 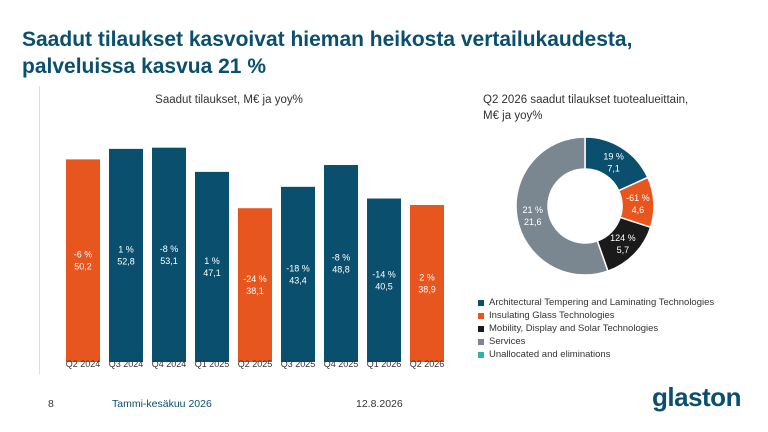 I want to click on legend-label: Mobility, Display and Solar Technologies, so click(x=574, y=328).